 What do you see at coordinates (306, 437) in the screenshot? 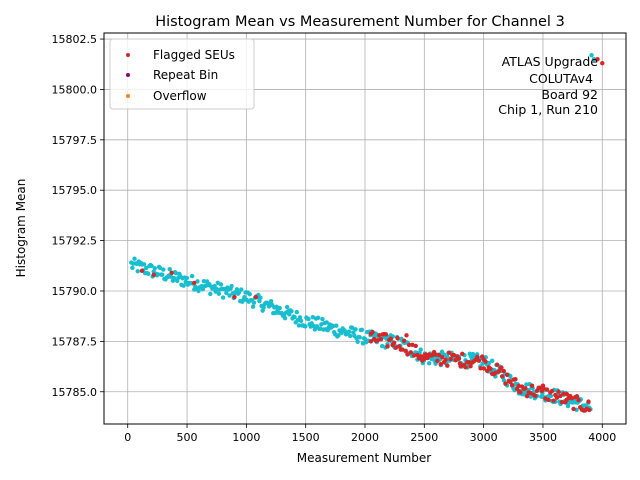
I see `x-tick-label: 1500` at bounding box center [306, 437].